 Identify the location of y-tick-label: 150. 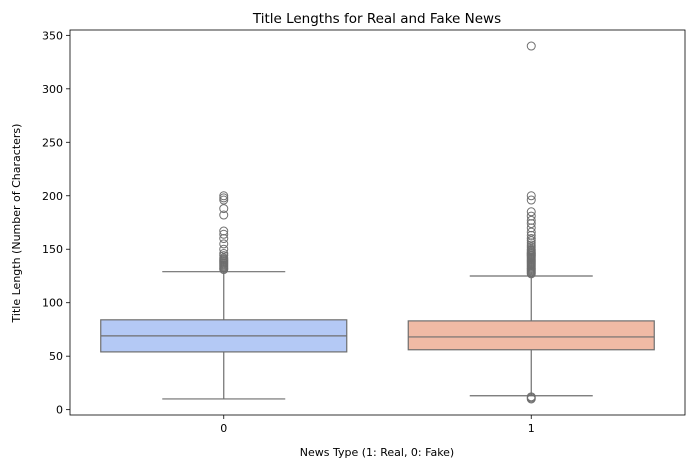
(52, 249).